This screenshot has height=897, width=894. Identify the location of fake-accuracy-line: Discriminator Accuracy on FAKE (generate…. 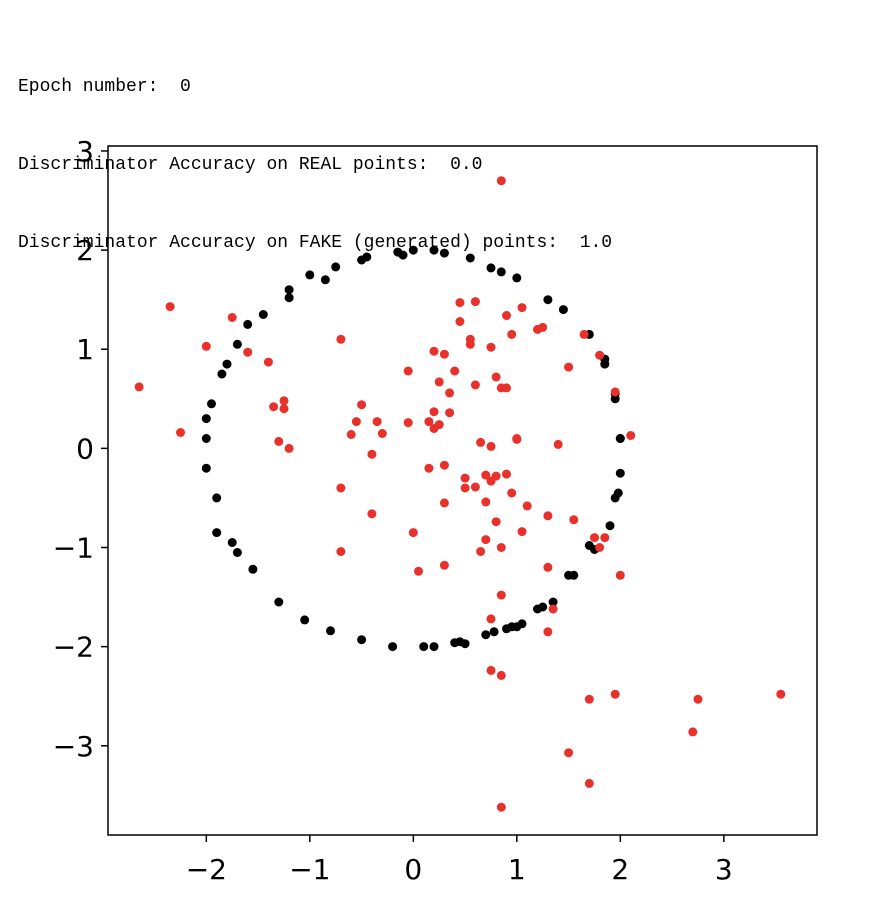
(315, 243).